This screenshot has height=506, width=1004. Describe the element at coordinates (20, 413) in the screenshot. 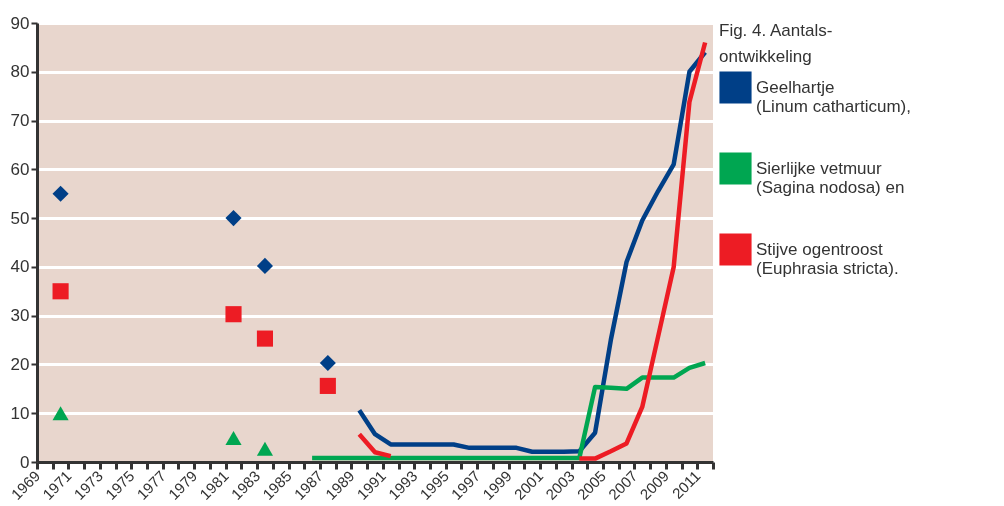

I see `y-tick-label: 10` at that location.